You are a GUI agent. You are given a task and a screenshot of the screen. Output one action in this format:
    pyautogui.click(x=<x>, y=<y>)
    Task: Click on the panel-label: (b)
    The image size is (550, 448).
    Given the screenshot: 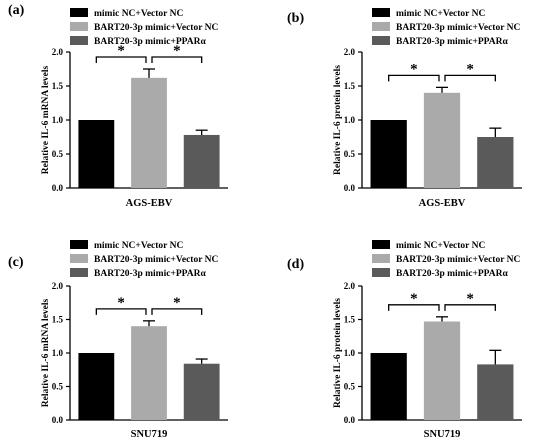 What is the action you would take?
    pyautogui.click(x=295, y=18)
    